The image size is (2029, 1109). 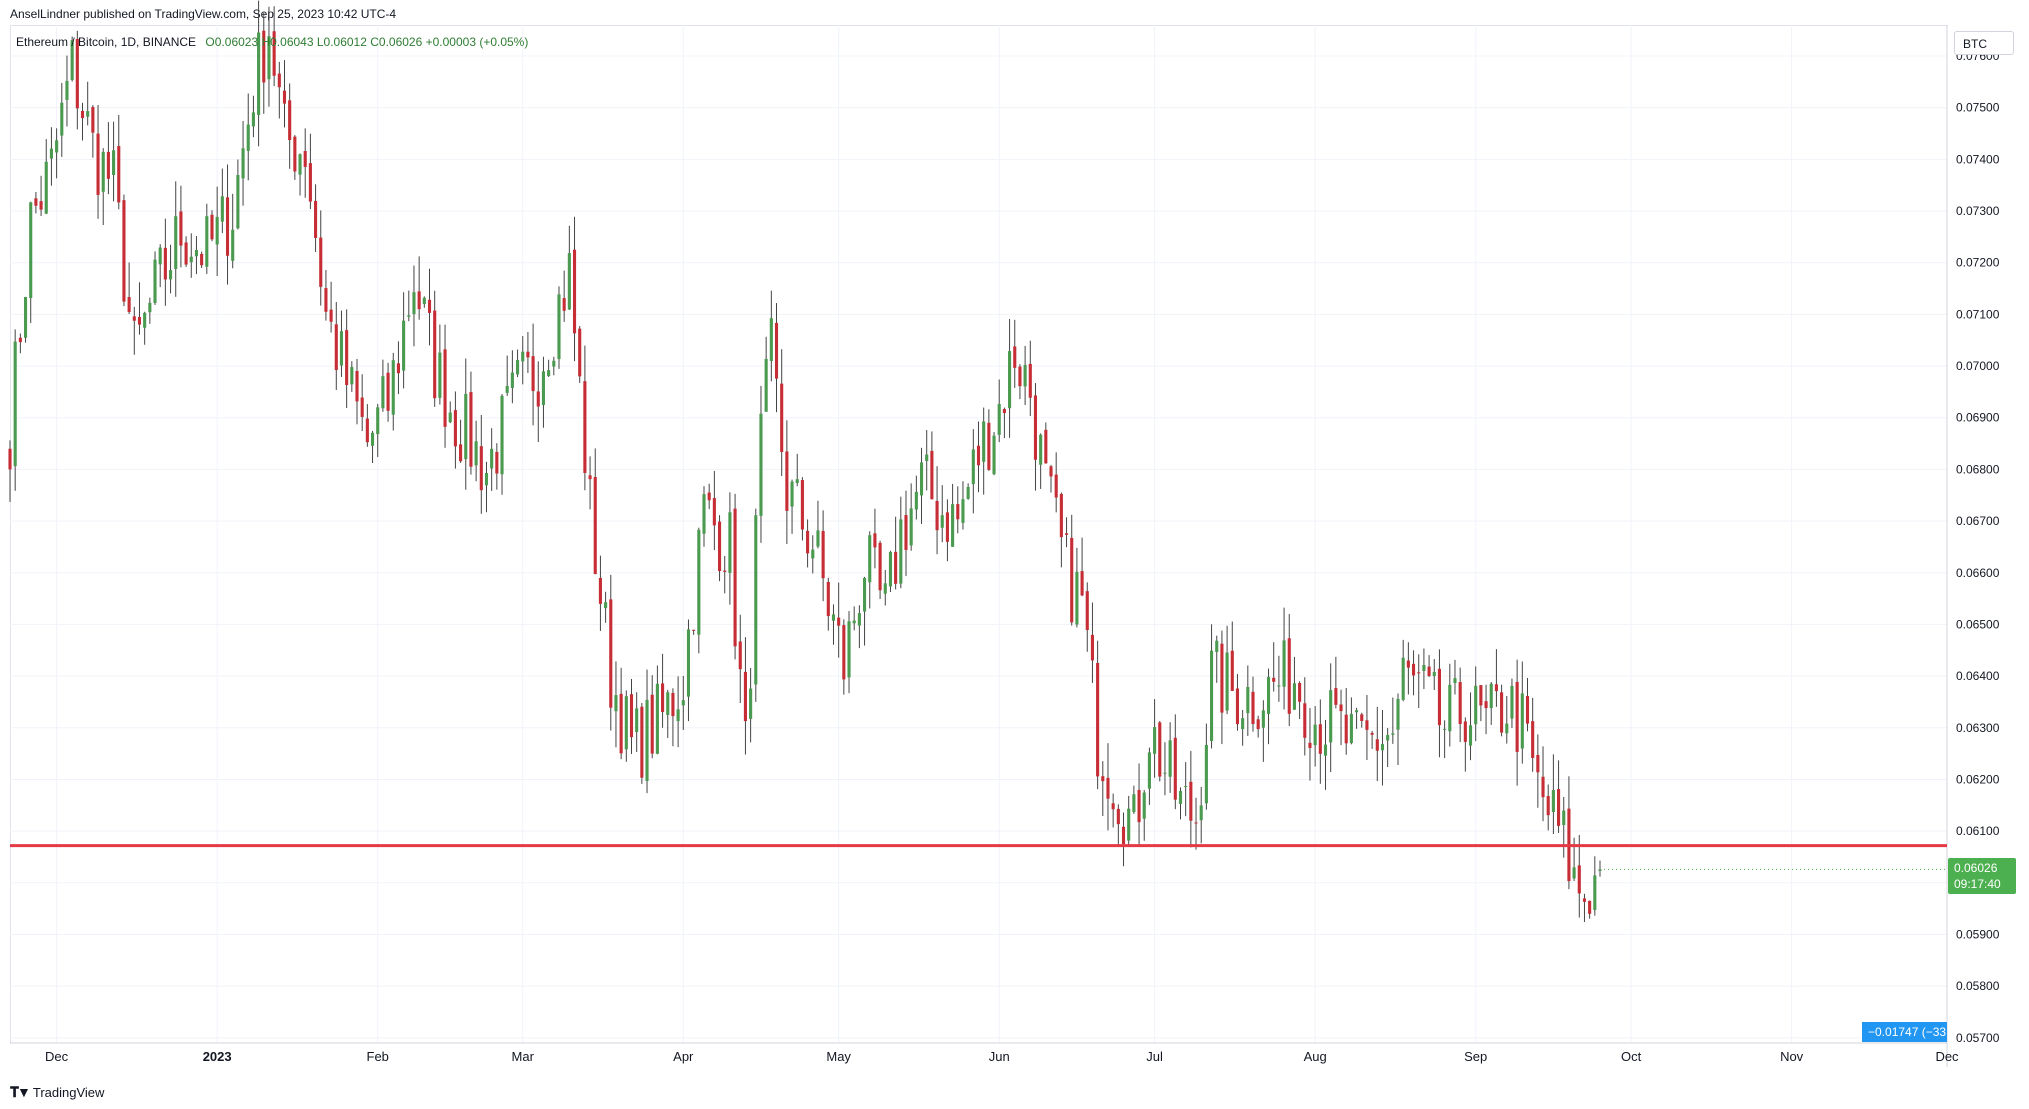 I want to click on tradingview-icon: 𝐓▼, so click(x=20, y=1092).